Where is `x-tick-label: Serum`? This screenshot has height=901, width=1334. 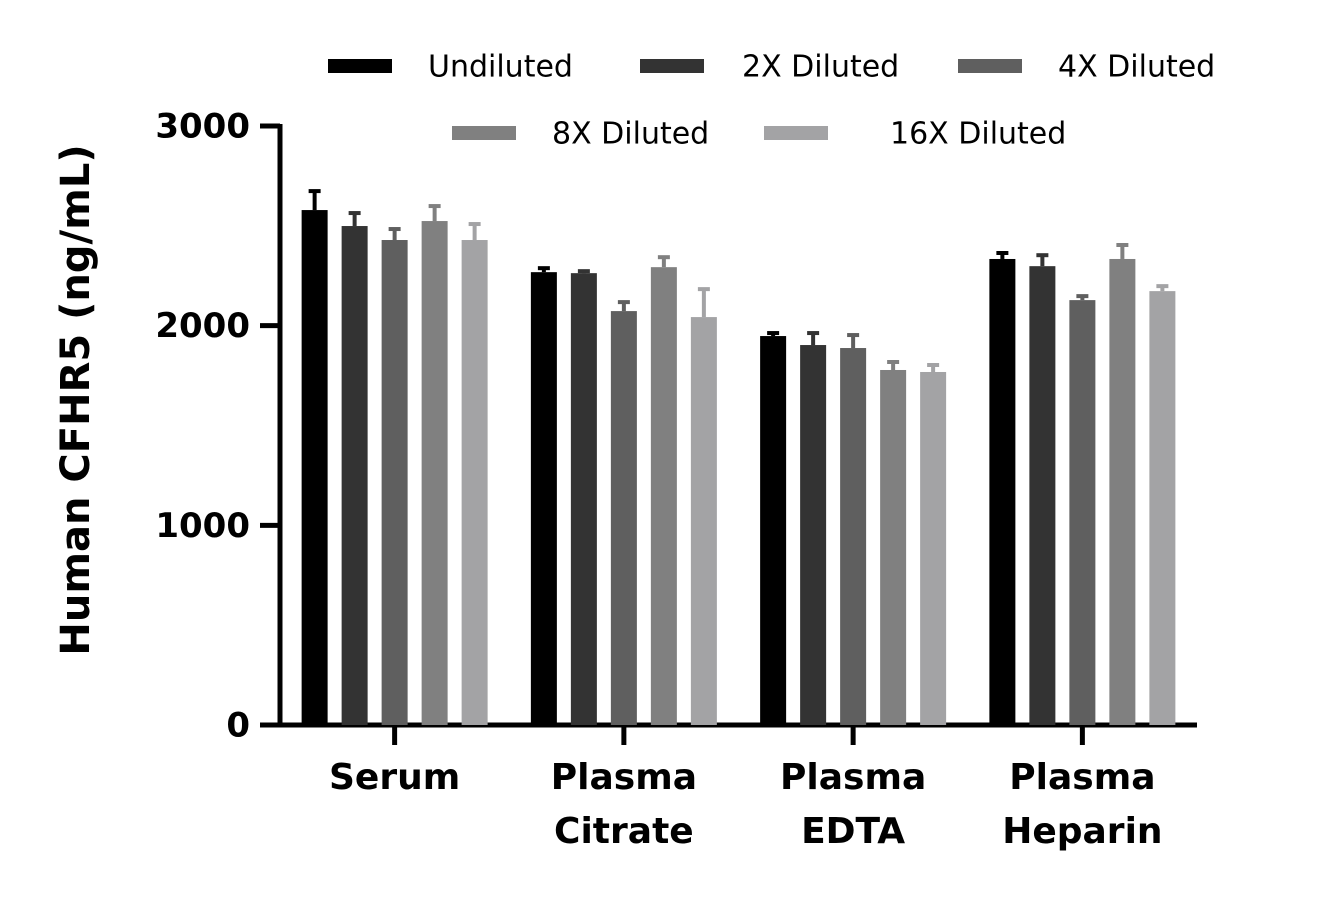
x-tick-label: Serum is located at coordinates (394, 777).